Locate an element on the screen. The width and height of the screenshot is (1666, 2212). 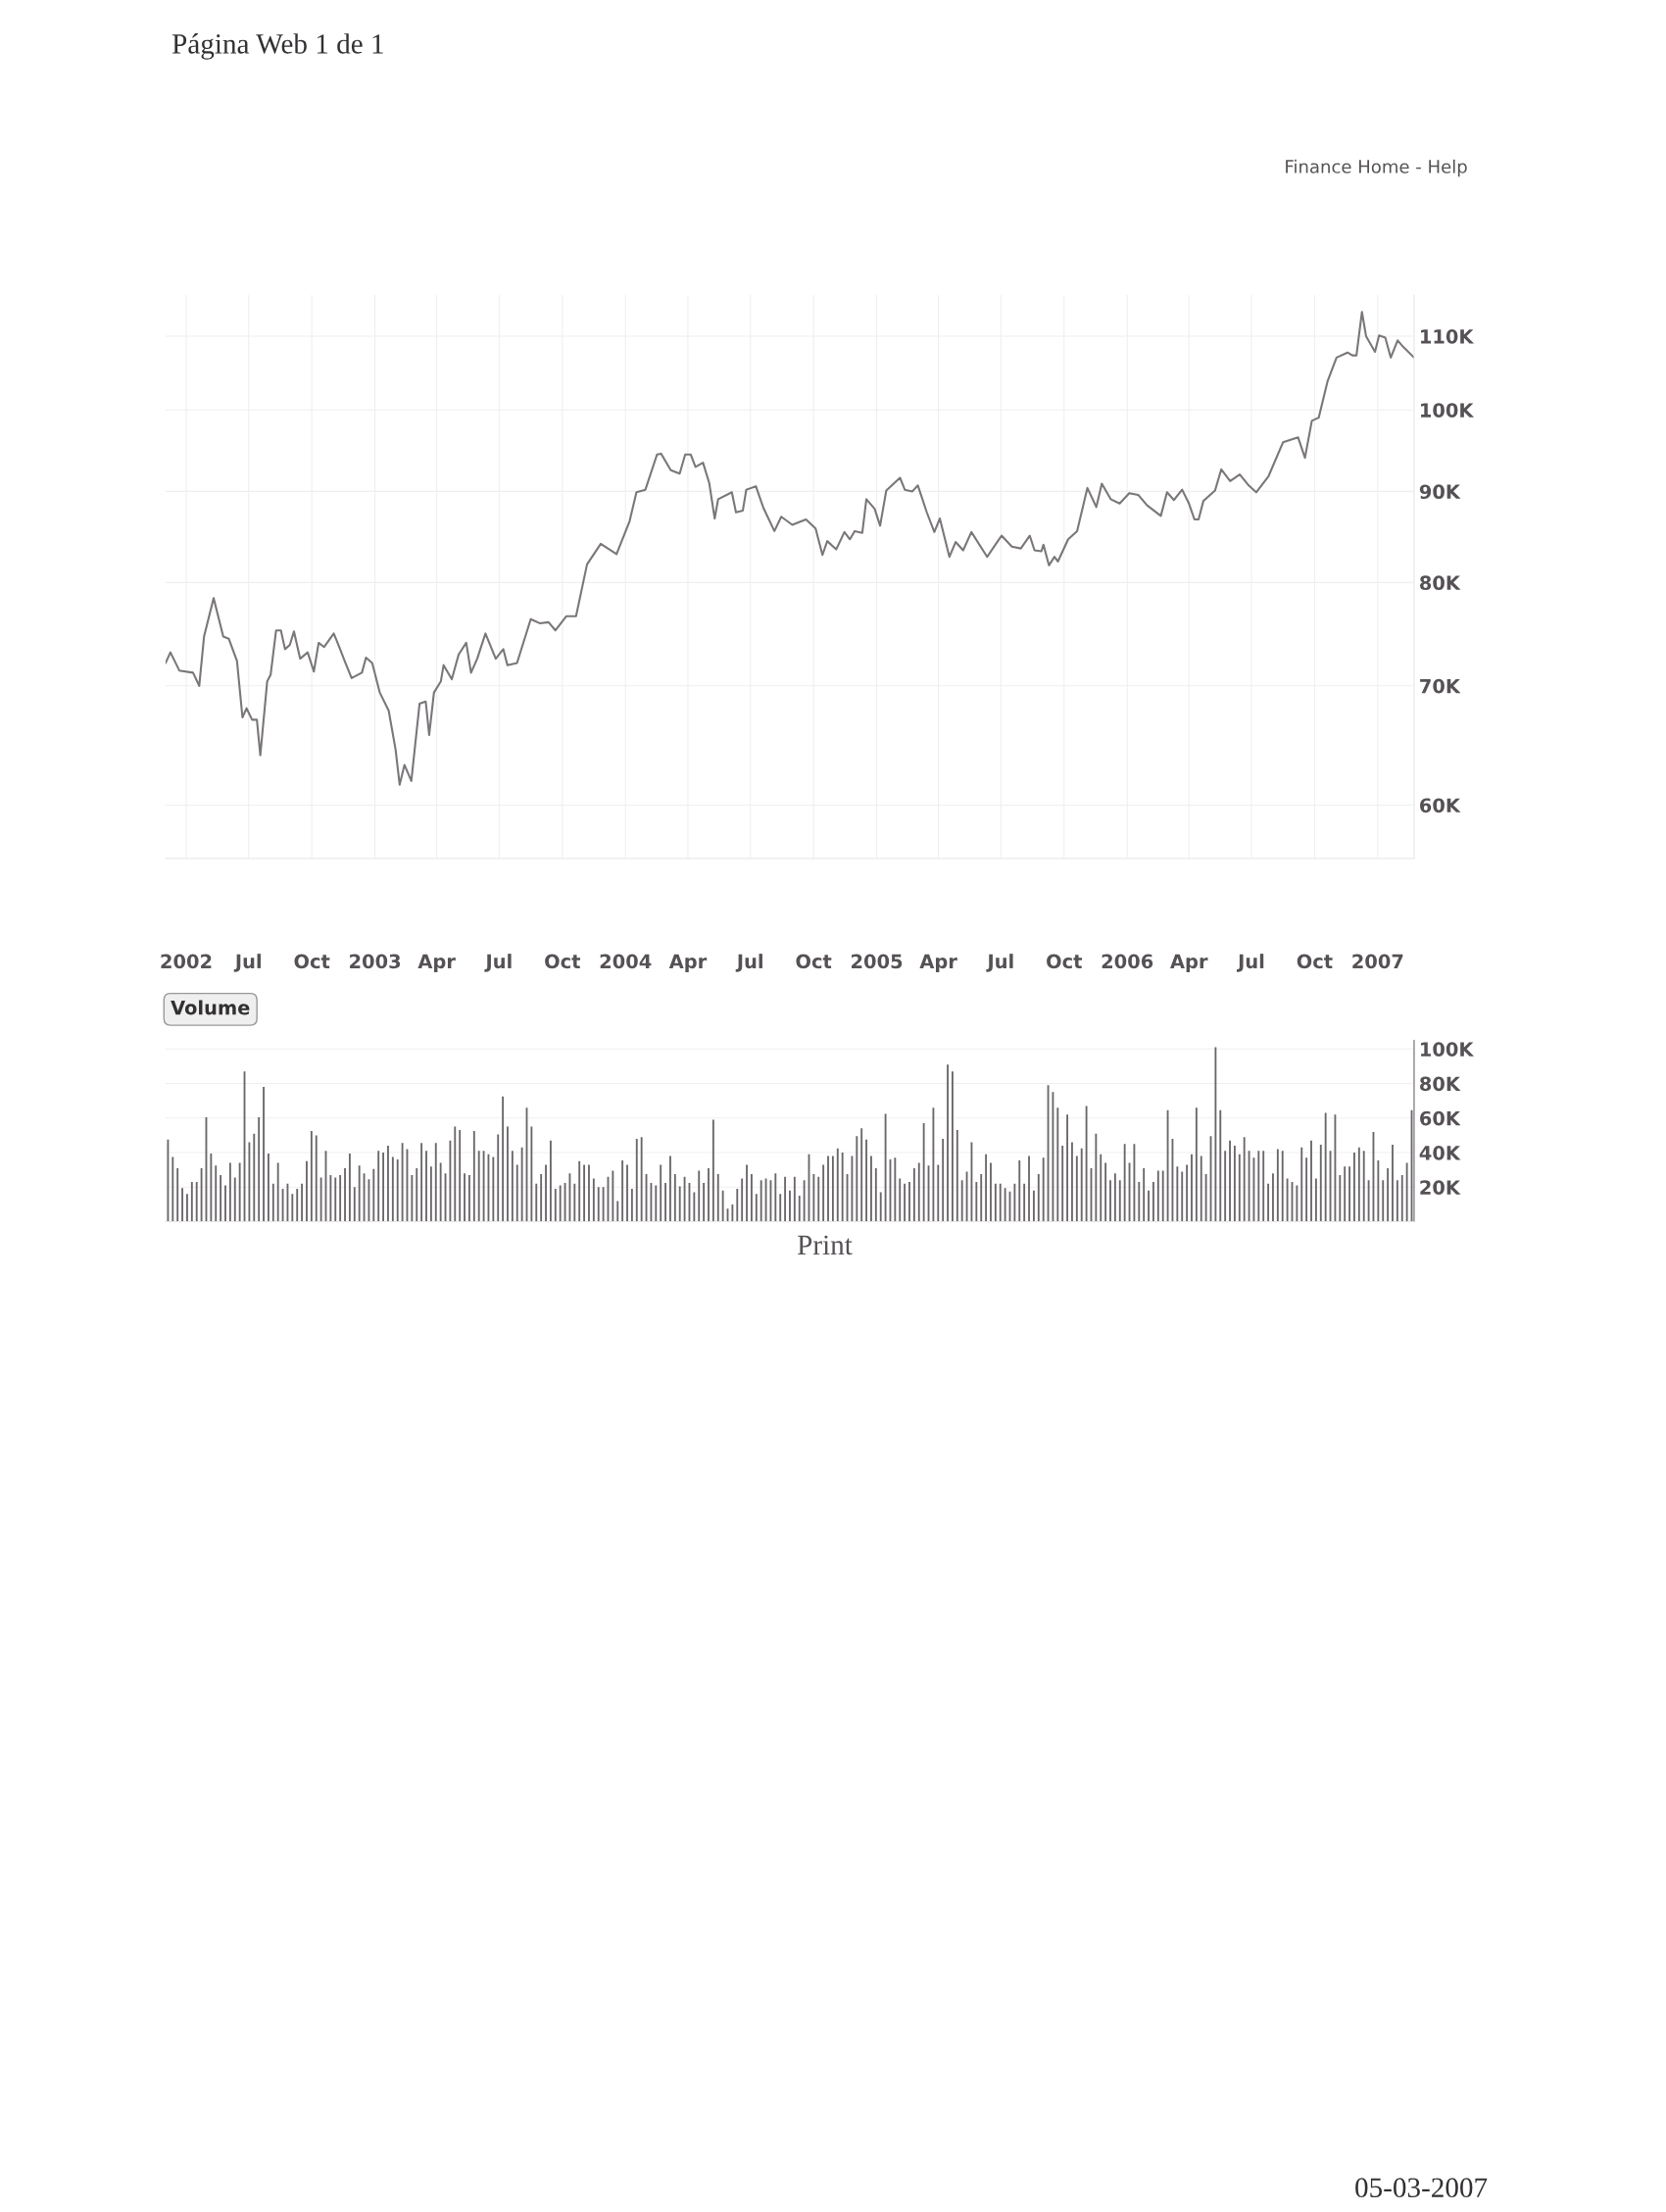
x-tick-label: 2005 is located at coordinates (877, 962).